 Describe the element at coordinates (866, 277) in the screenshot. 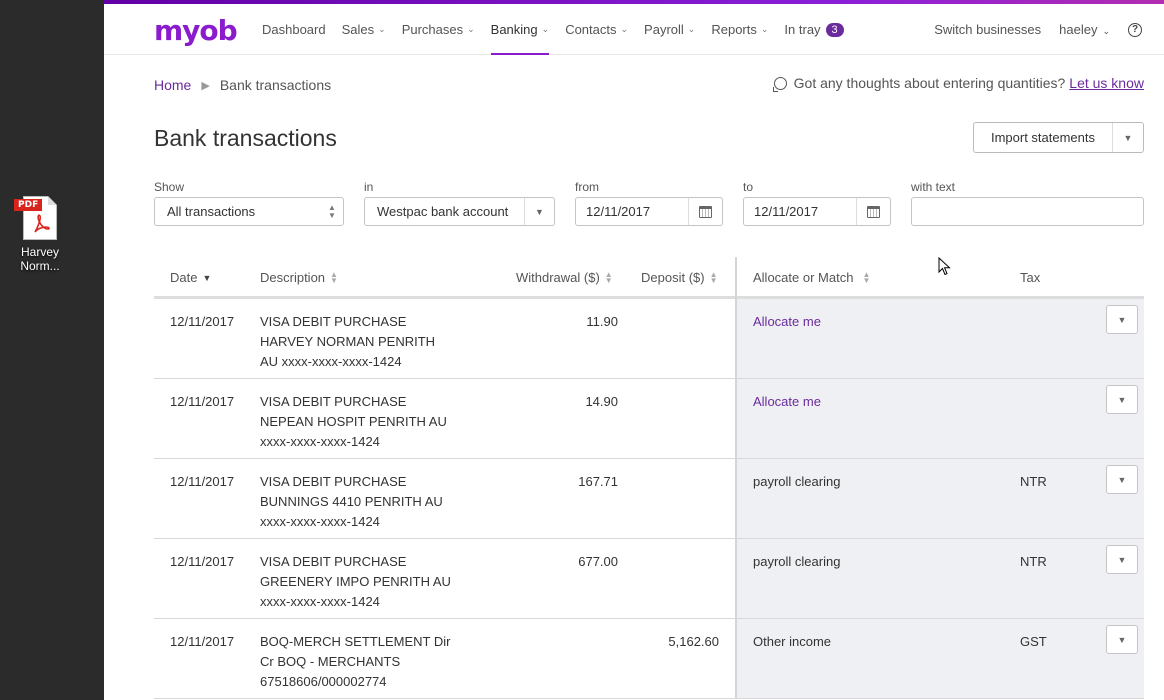

I see `sort-icon: ▲ ▼` at that location.